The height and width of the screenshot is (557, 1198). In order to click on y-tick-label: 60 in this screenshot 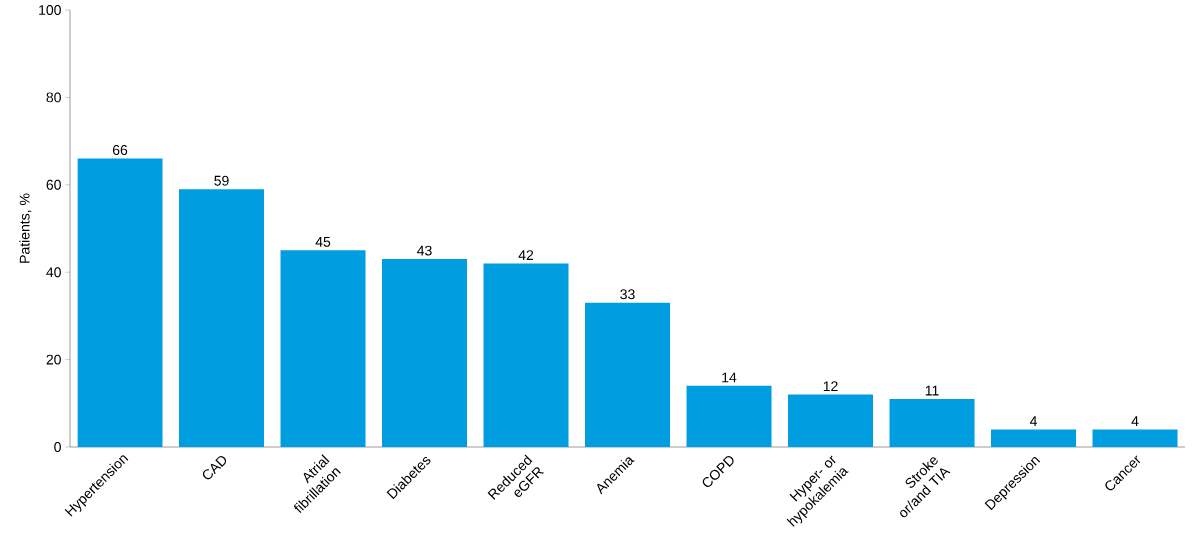, I will do `click(53, 184)`.